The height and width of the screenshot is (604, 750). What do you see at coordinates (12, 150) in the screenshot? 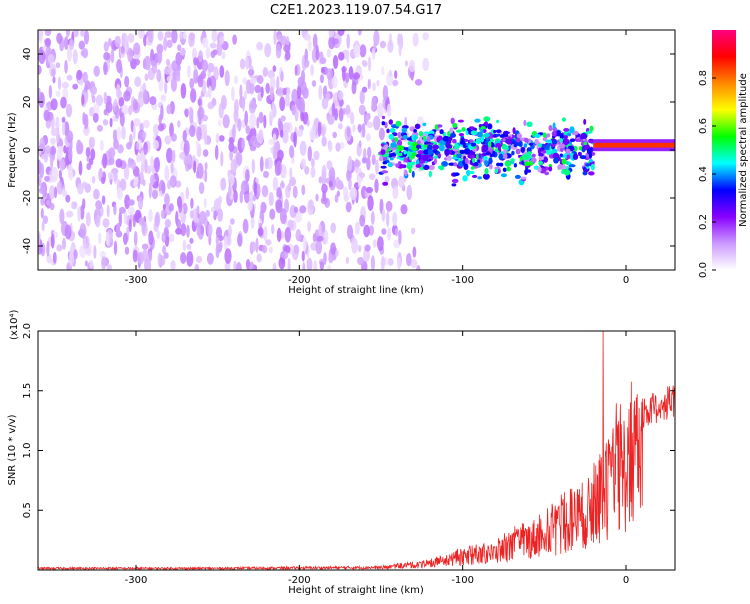
I see `spectrogram-y-label: Frequency (Hz)` at bounding box center [12, 150].